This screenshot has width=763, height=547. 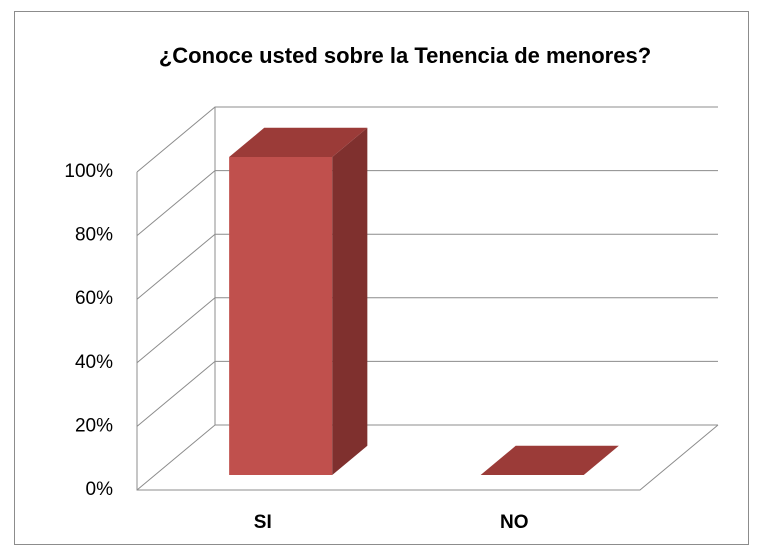 I want to click on x-tick-label: SI, so click(x=263, y=522).